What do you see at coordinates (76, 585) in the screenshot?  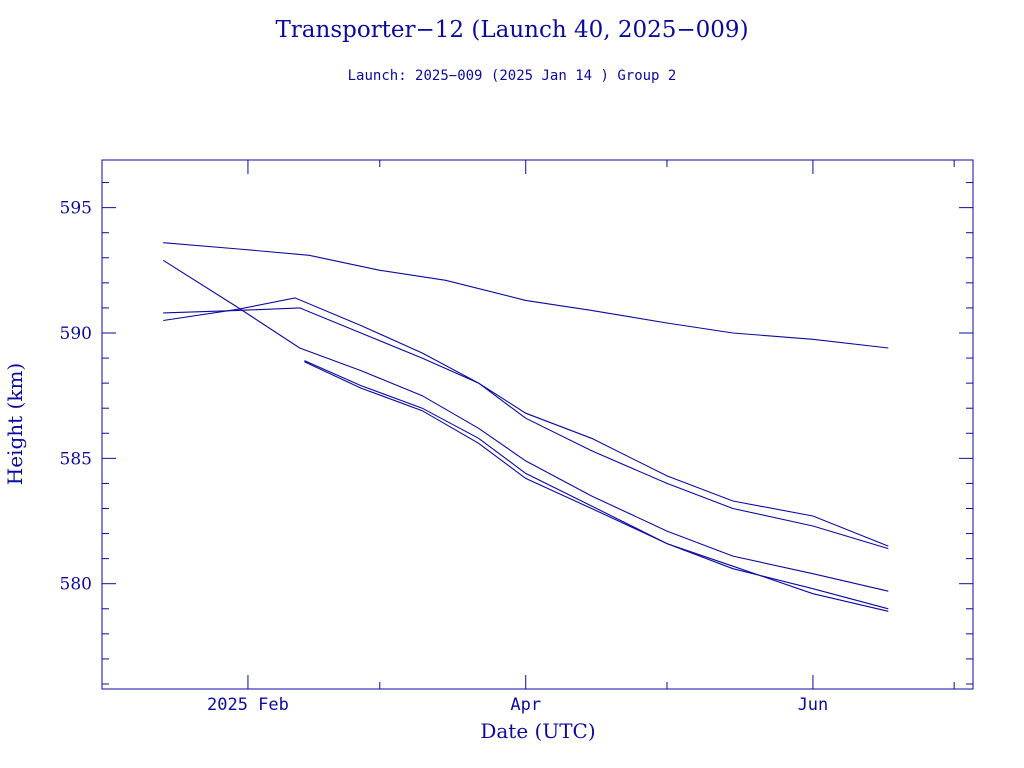 I see `y-tick-label: 580` at bounding box center [76, 585].